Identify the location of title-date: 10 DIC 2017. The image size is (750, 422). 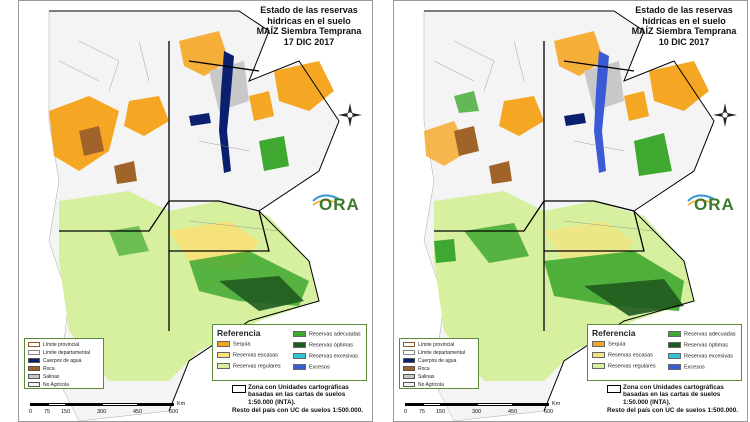
(684, 41).